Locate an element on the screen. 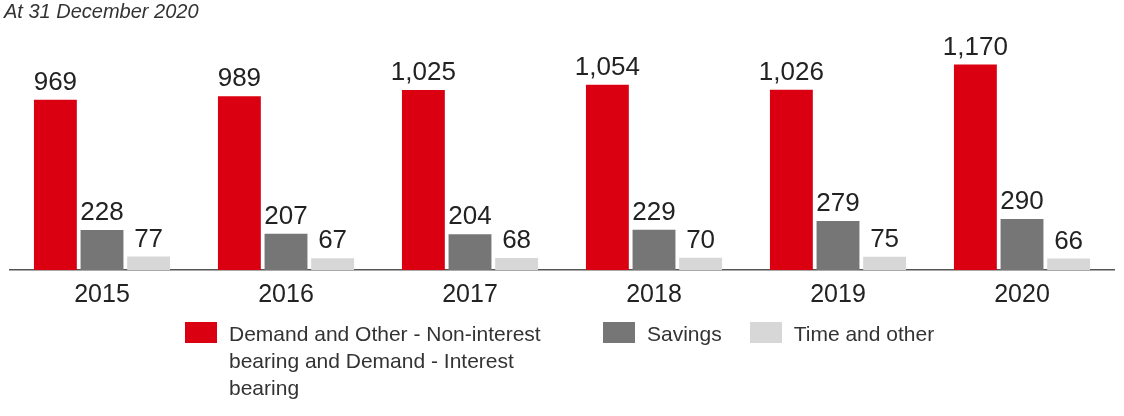 The image size is (1124, 416). data-label: 229 is located at coordinates (654, 210).